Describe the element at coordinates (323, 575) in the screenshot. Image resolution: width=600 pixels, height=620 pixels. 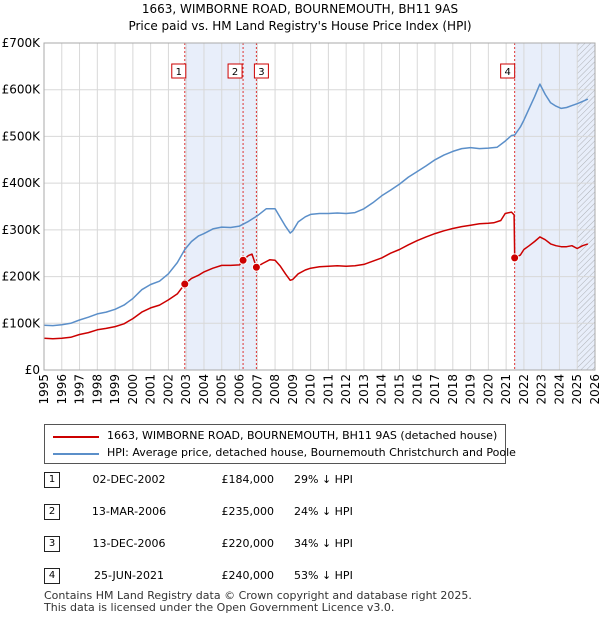
I see `transaction-hpi: 53% ↓ HPI` at that location.